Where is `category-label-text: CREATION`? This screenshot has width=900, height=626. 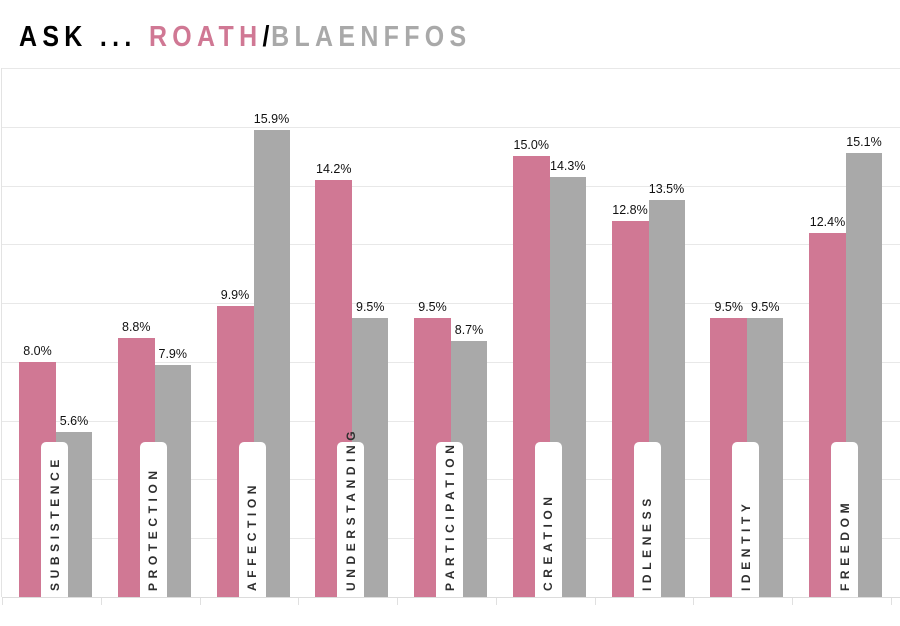
category-label-text: CREATION is located at coordinates (548, 541).